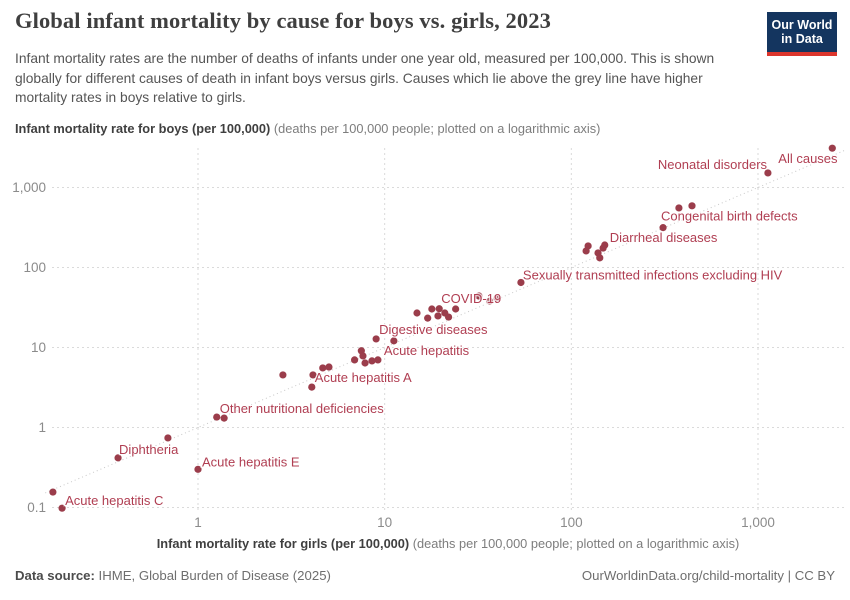  What do you see at coordinates (729, 216) in the screenshot?
I see `point-label: Congenital birth defects` at bounding box center [729, 216].